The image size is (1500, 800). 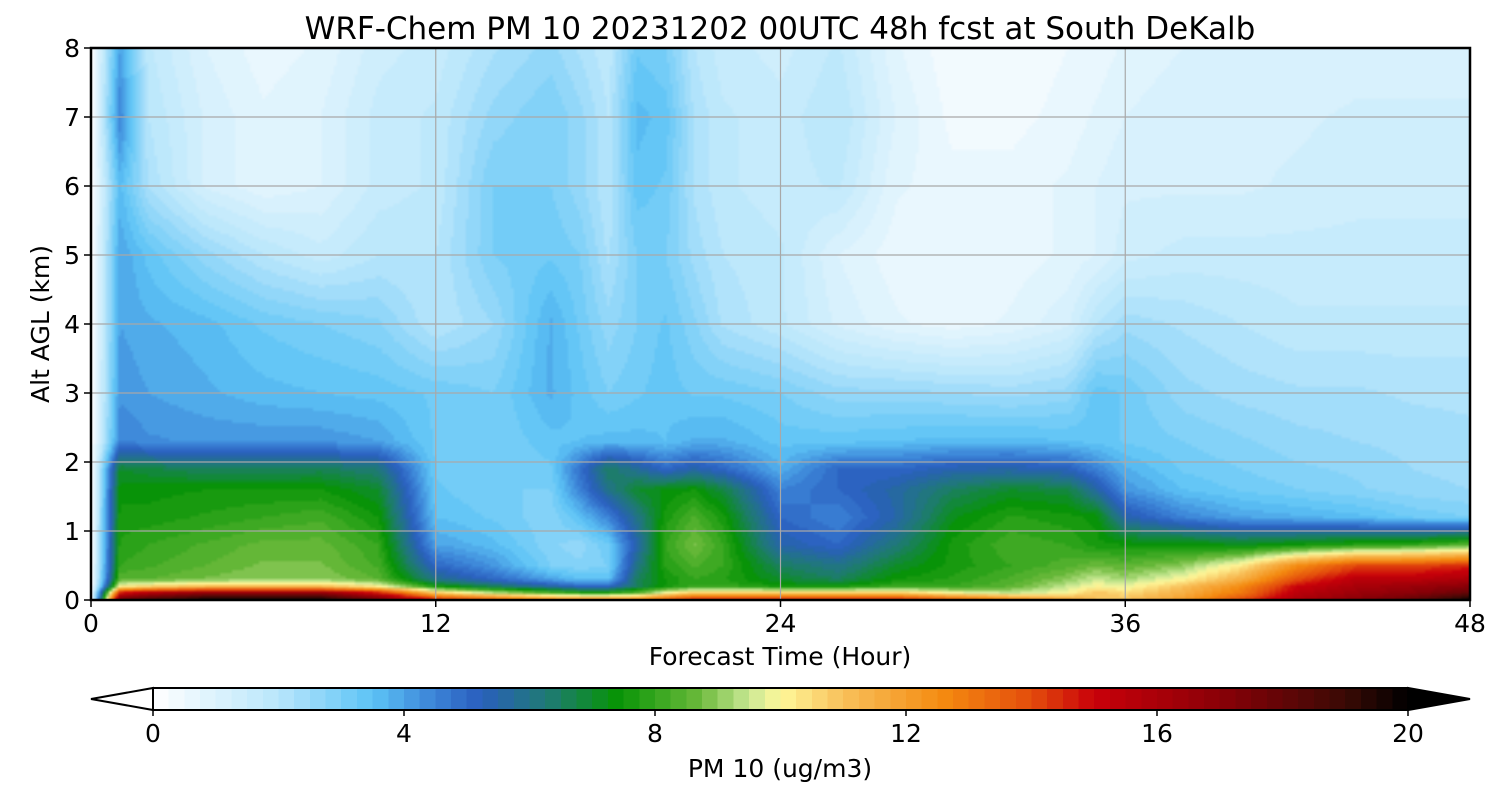 What do you see at coordinates (40, 324) in the screenshot?
I see `y-axis-label: Alt AGL (km)` at bounding box center [40, 324].